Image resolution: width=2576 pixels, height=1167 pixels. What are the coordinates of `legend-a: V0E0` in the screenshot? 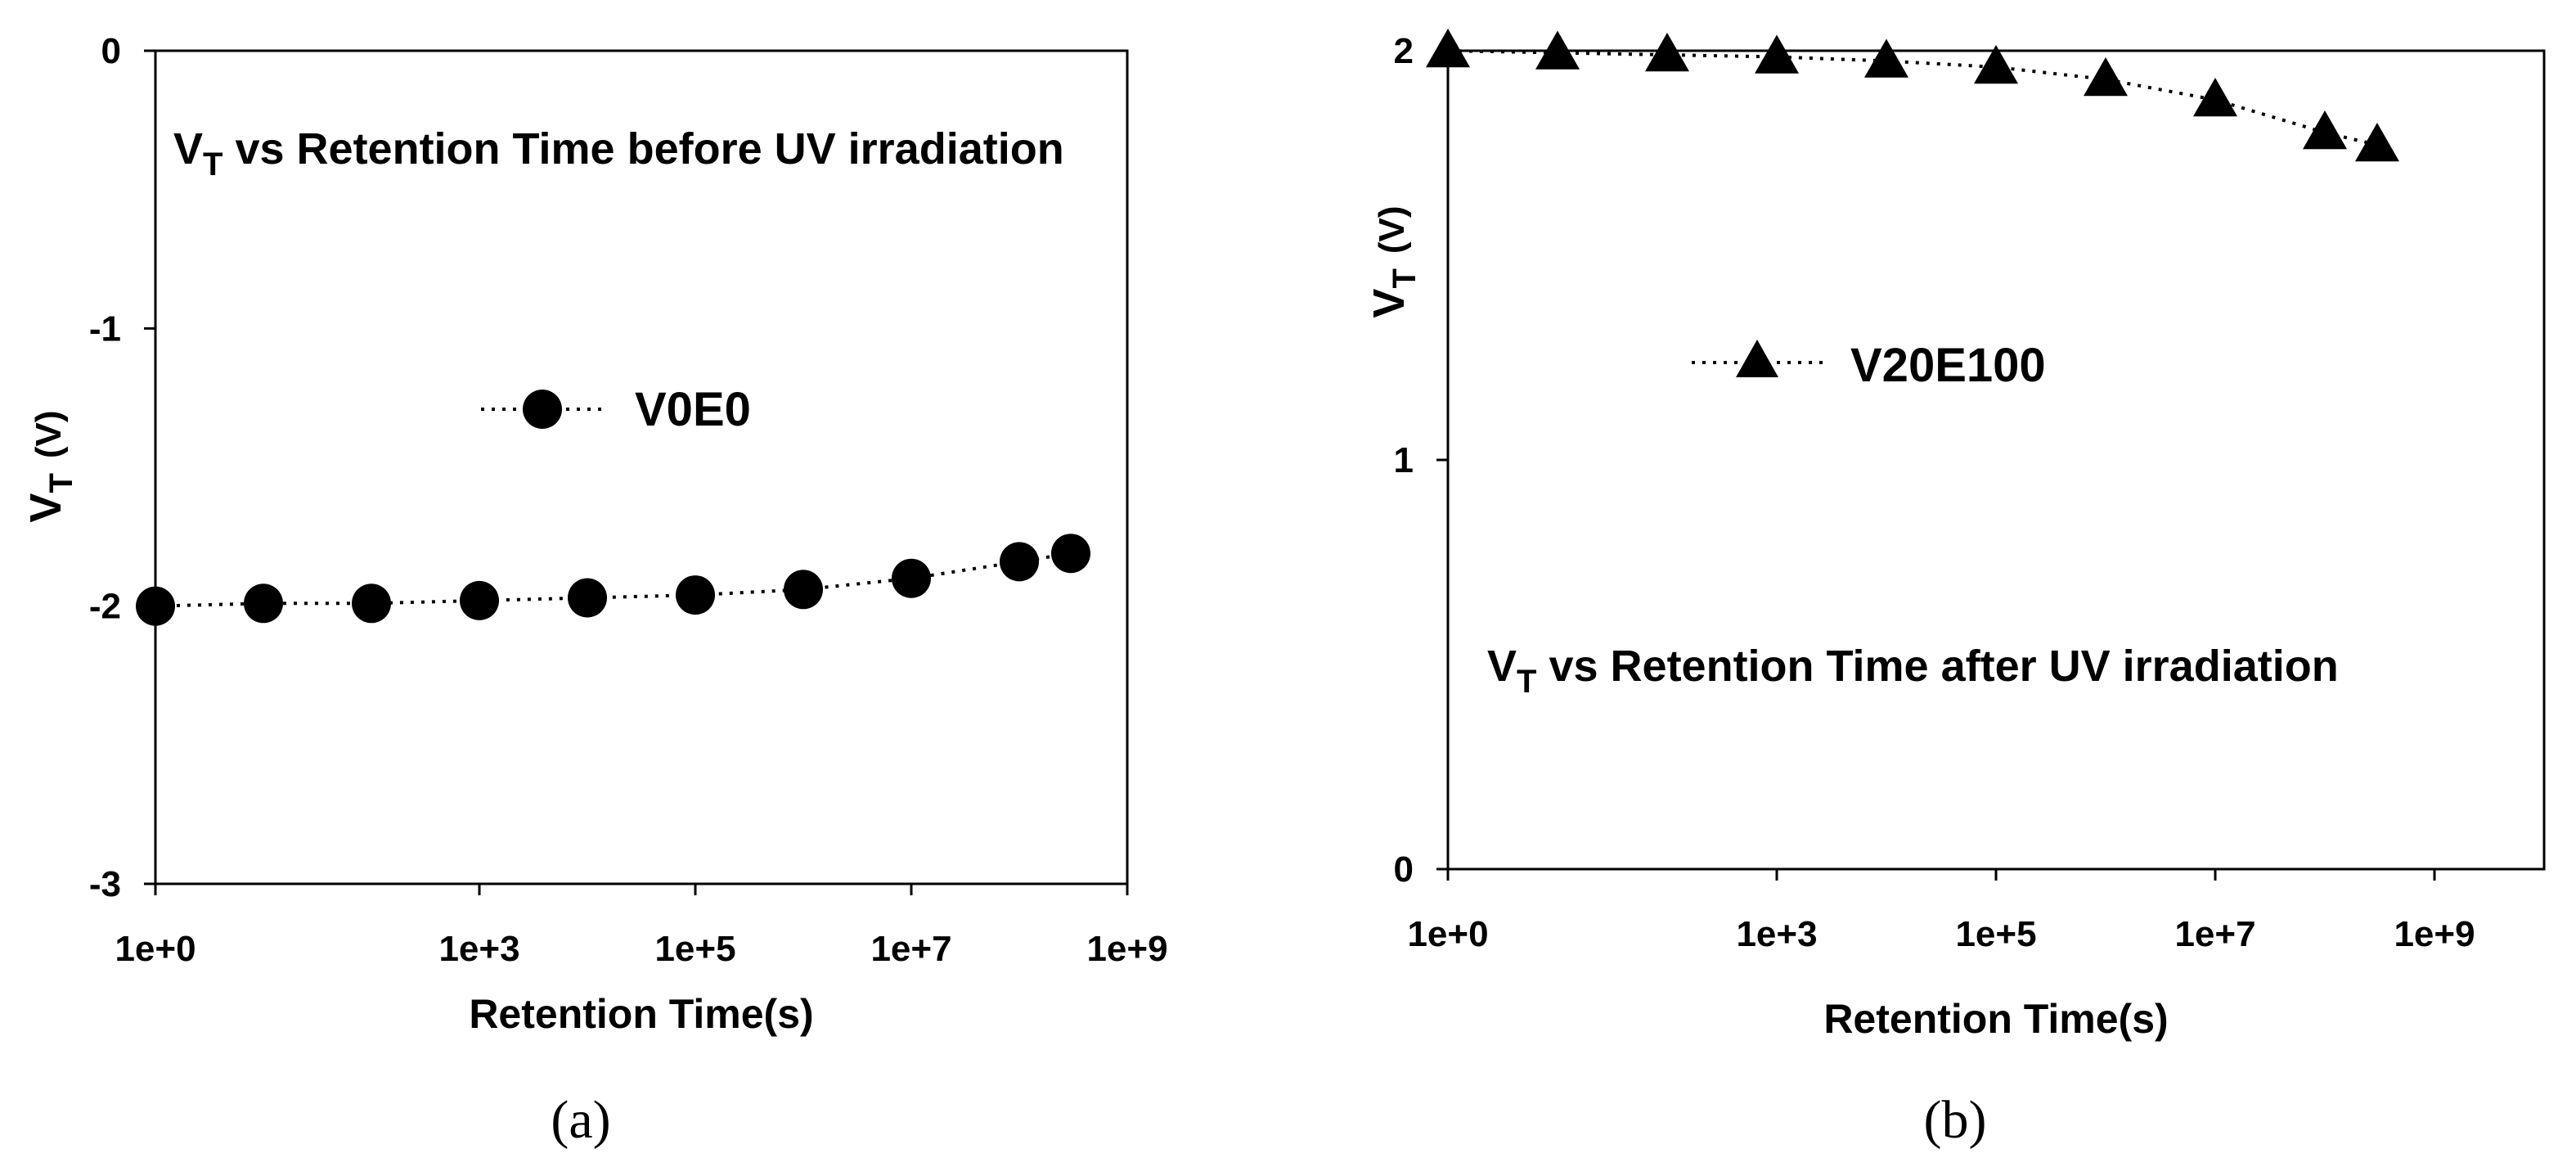 It's located at (616, 409).